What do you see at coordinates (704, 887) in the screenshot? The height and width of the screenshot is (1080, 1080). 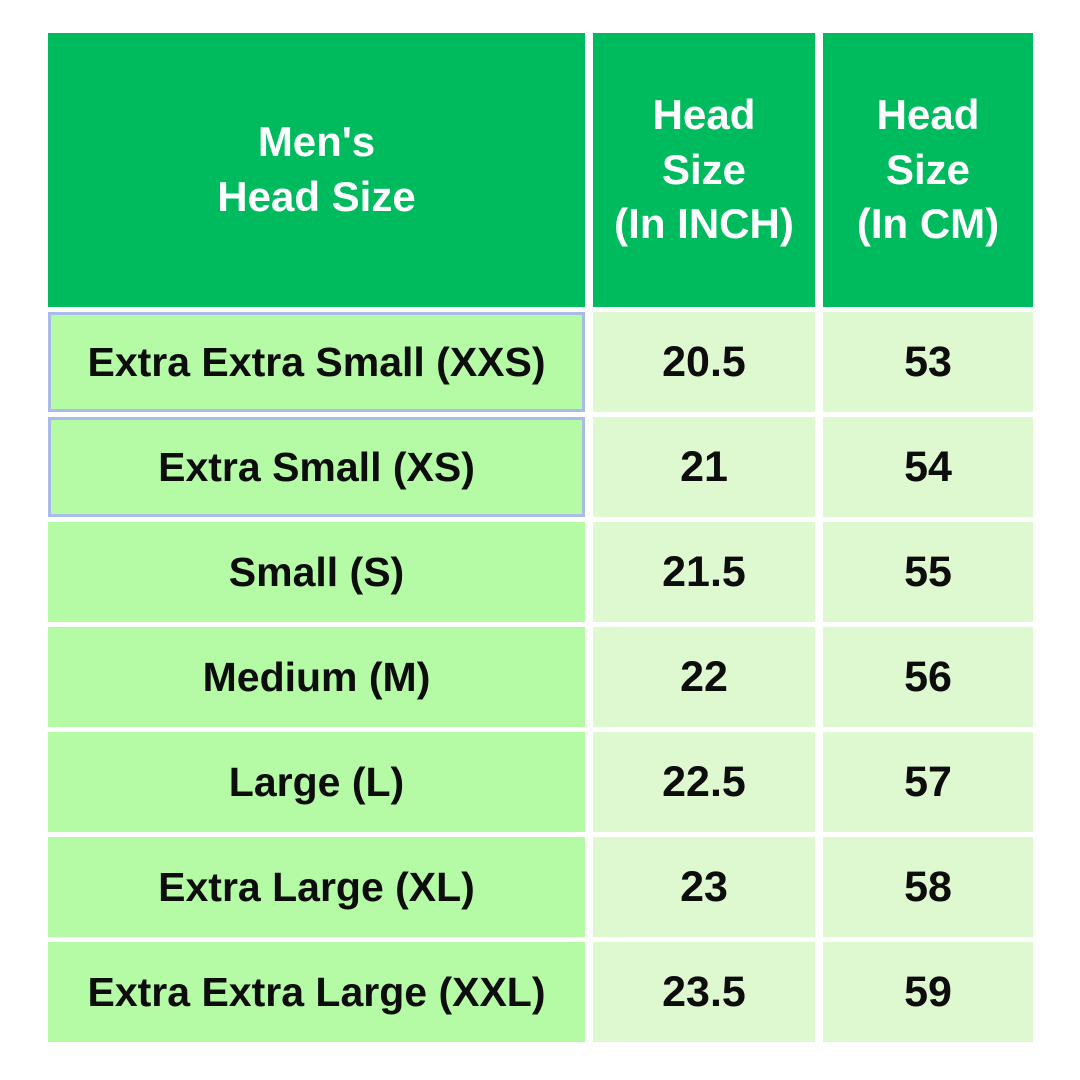 I see `inch-value-cell: 23` at bounding box center [704, 887].